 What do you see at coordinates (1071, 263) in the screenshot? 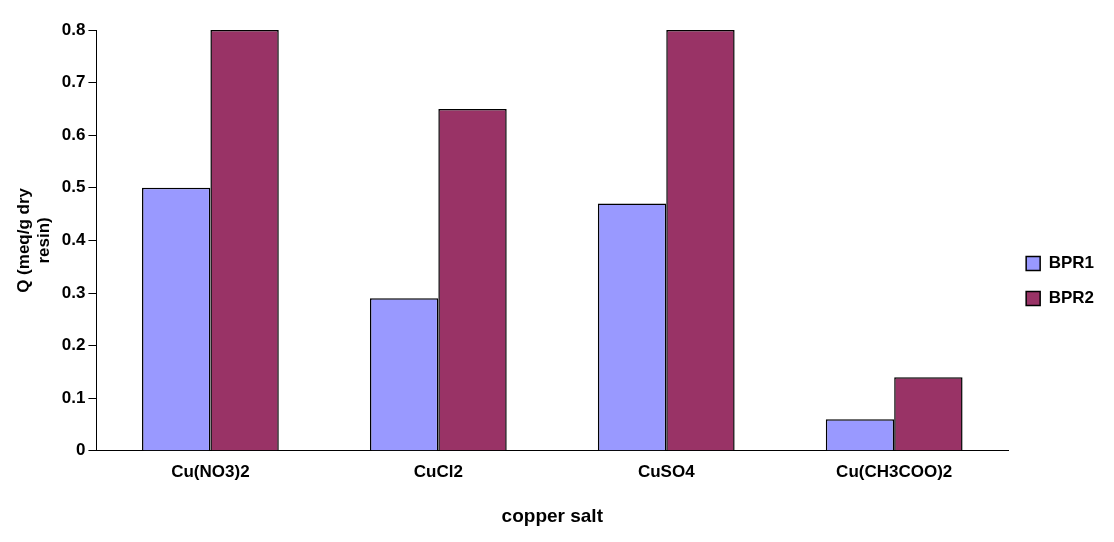
I see `legend-label: BPR1` at bounding box center [1071, 263].